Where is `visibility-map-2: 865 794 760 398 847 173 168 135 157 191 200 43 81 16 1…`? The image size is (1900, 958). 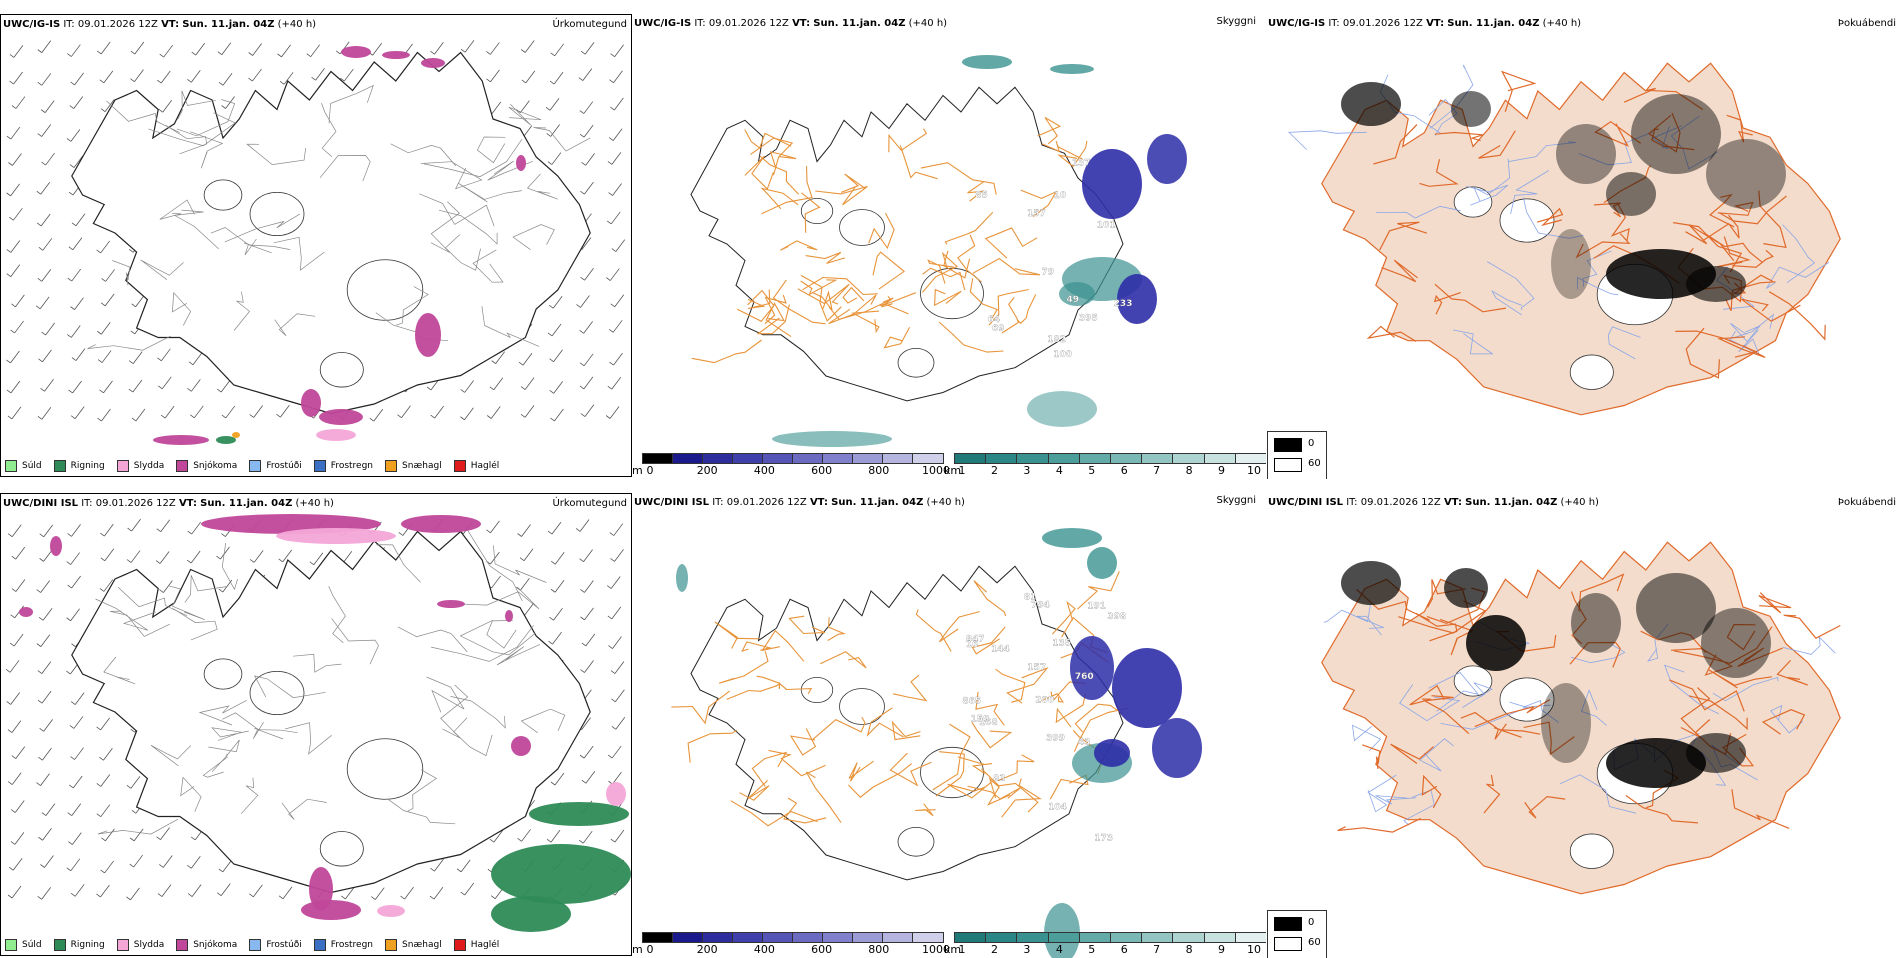
visibility-map-2: 865 794 760 398 847 173 168 135 157 191 200 43 81 16 1… is located at coordinates (936, 743).